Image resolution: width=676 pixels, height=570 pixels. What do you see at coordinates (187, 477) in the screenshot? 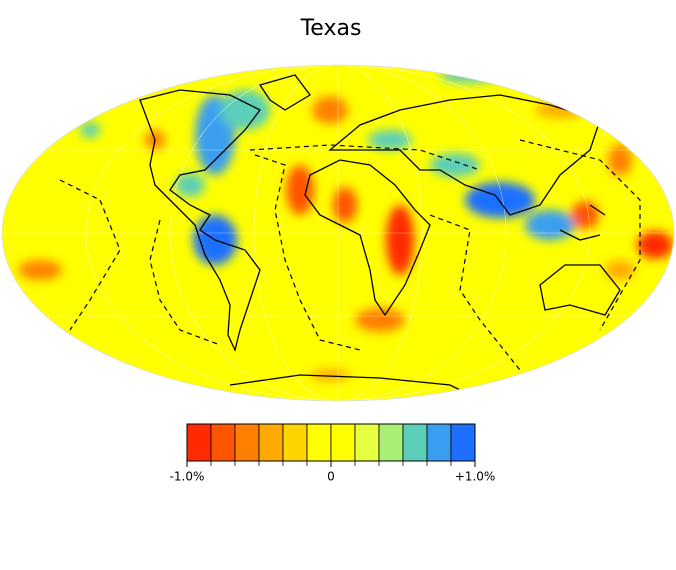
I see `colorbar-tick-label: -1.0%` at bounding box center [187, 477].